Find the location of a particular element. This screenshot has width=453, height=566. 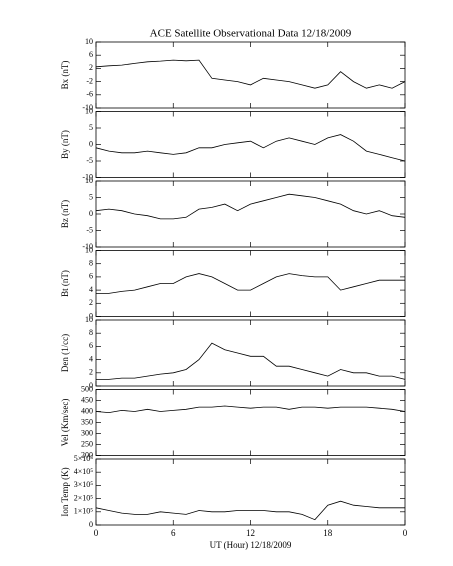

y-tick-label: 200 is located at coordinates (87, 454).